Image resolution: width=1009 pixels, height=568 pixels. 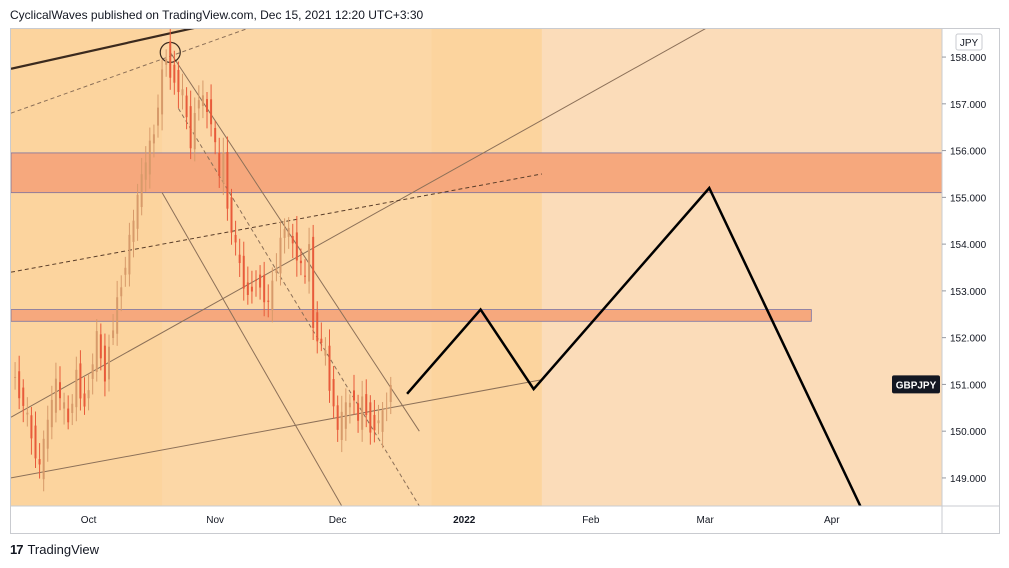 I want to click on tradingview-brand: TradingView, so click(x=63, y=549).